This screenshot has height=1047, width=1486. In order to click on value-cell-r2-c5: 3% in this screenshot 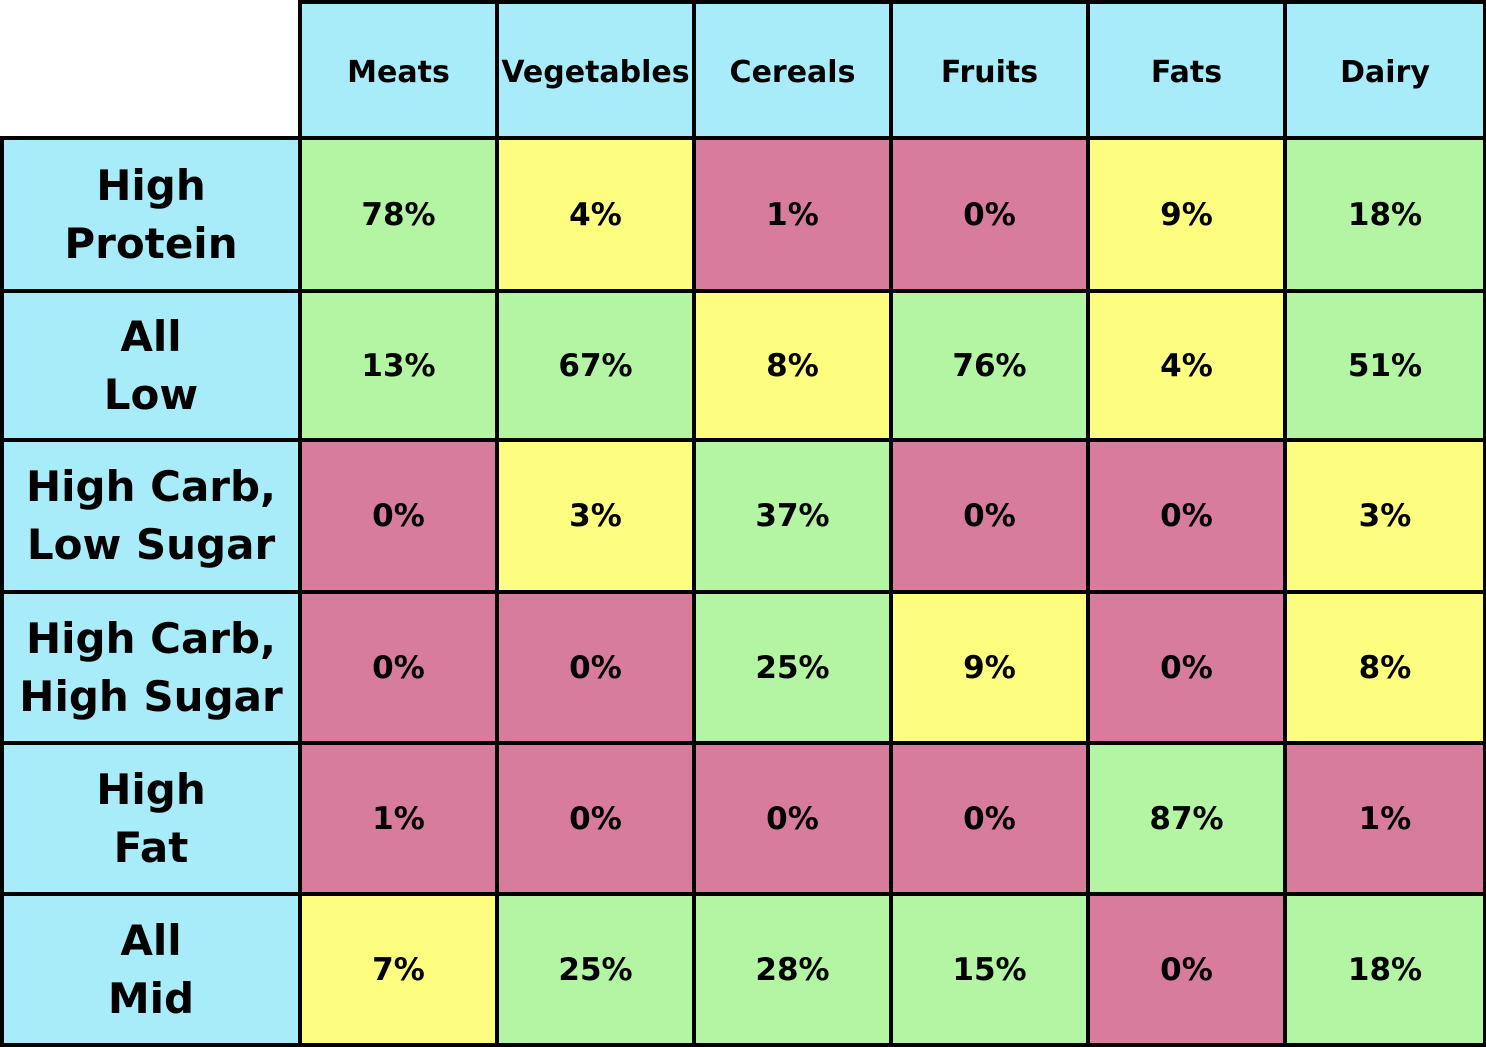, I will do `click(1384, 516)`.